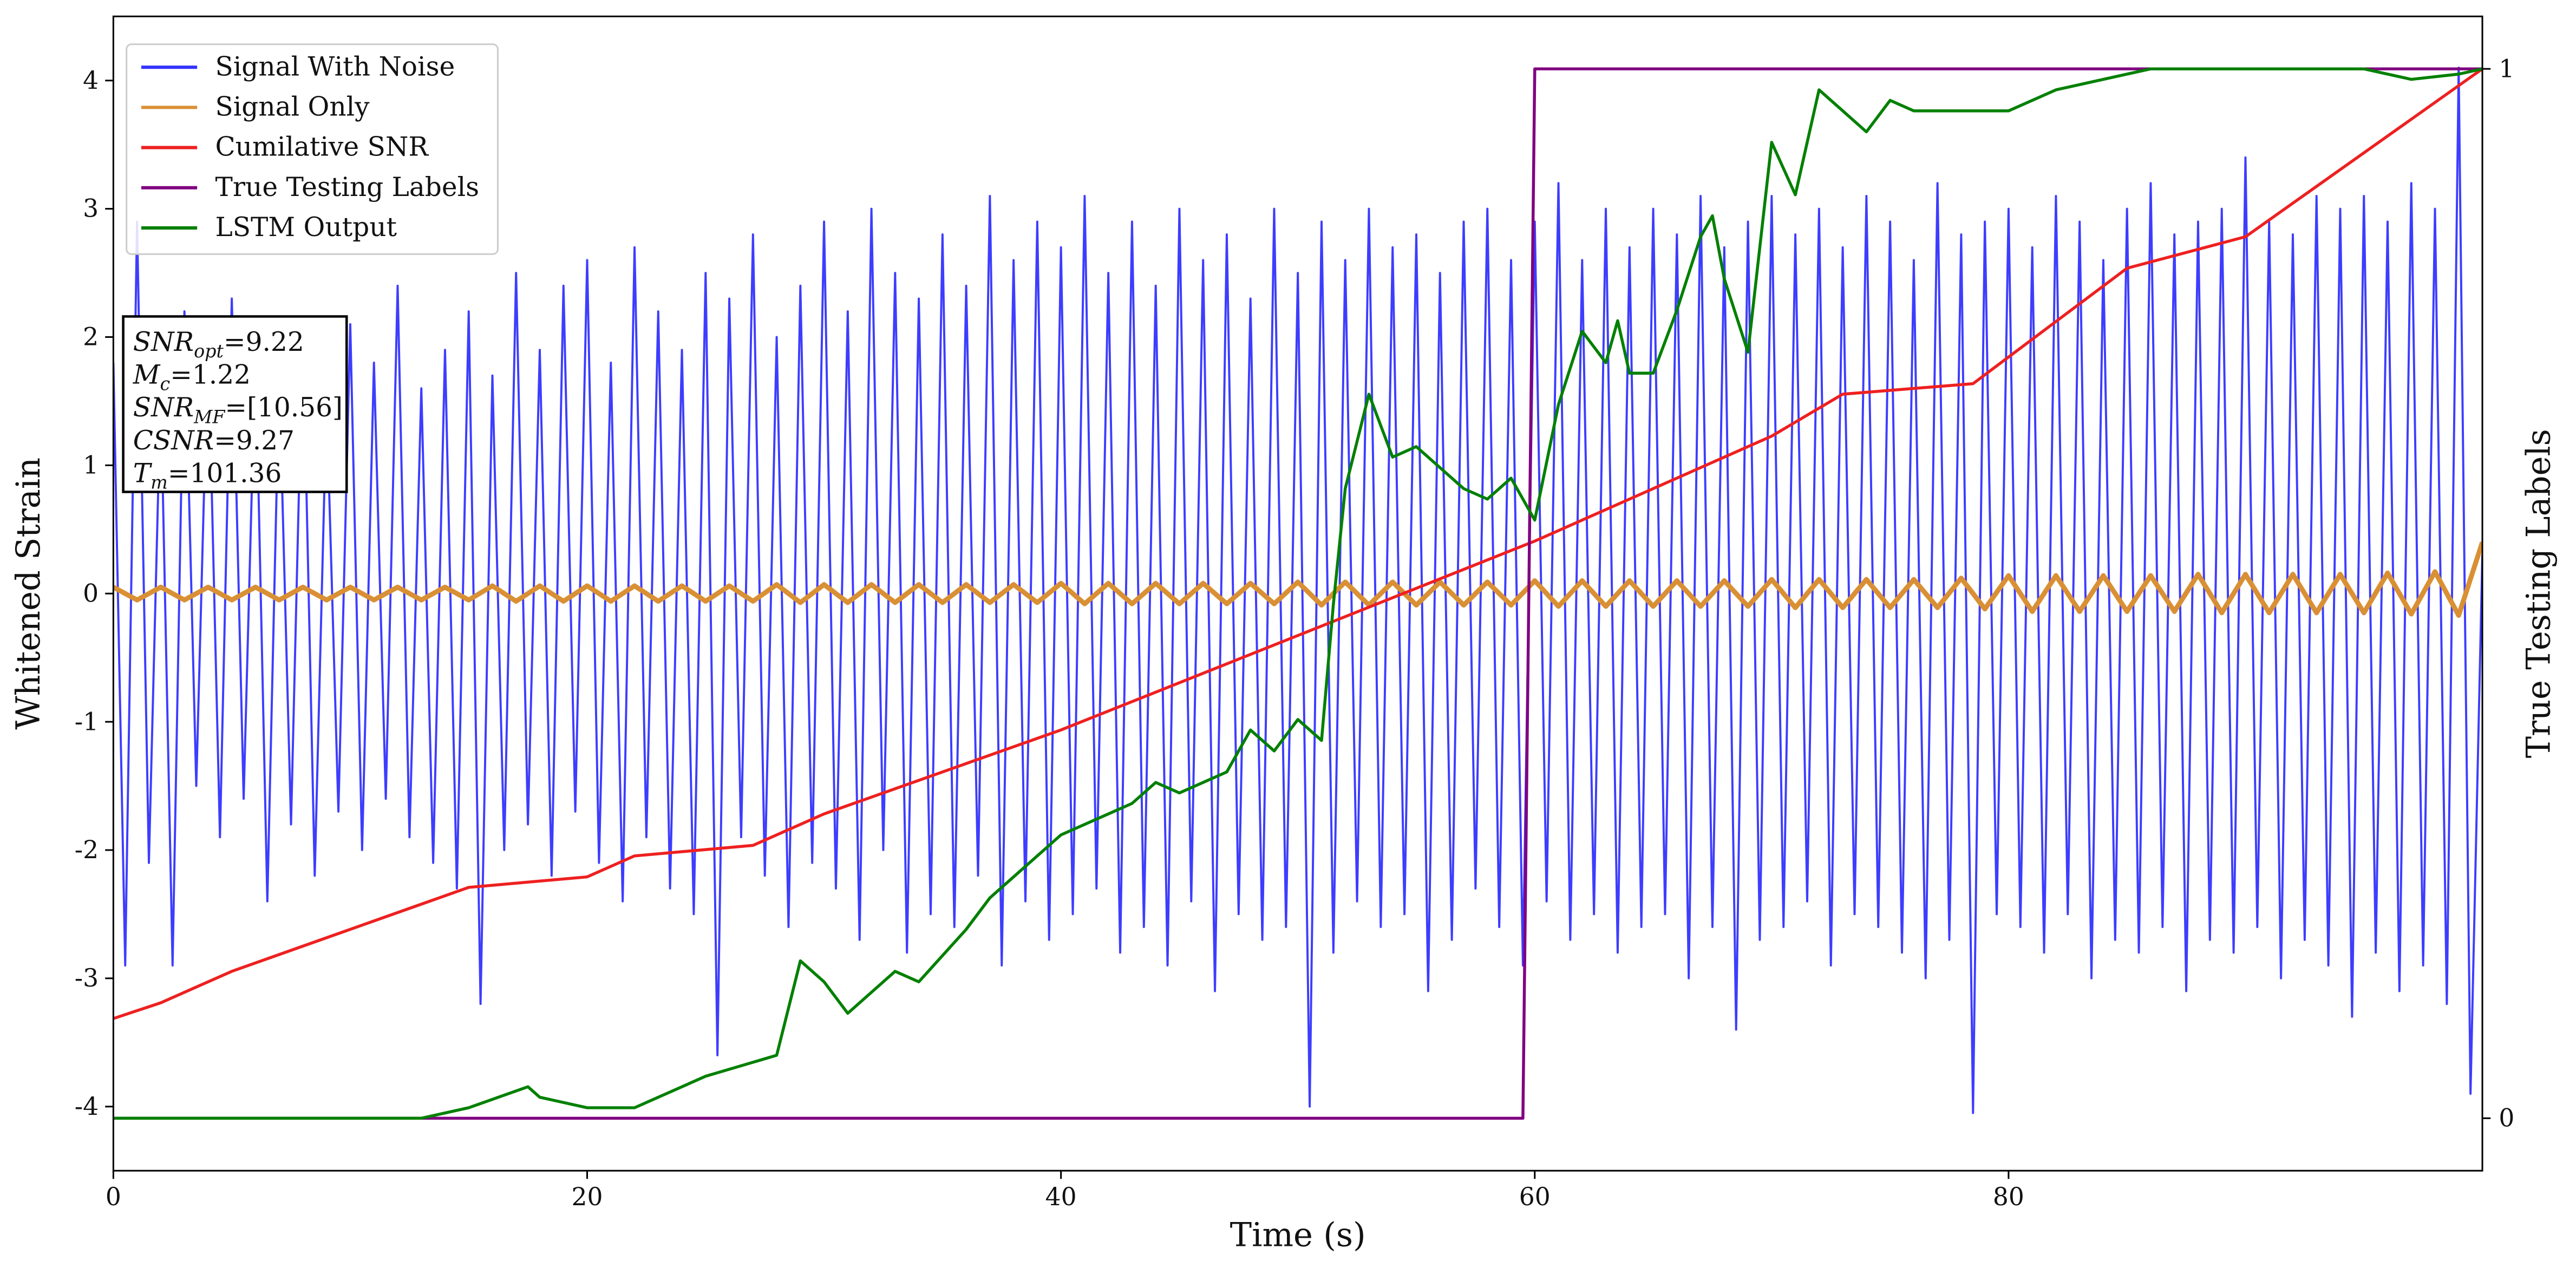 The image size is (2576, 1274). Describe the element at coordinates (159, 482) in the screenshot. I see `annotation-subscript: m` at that location.